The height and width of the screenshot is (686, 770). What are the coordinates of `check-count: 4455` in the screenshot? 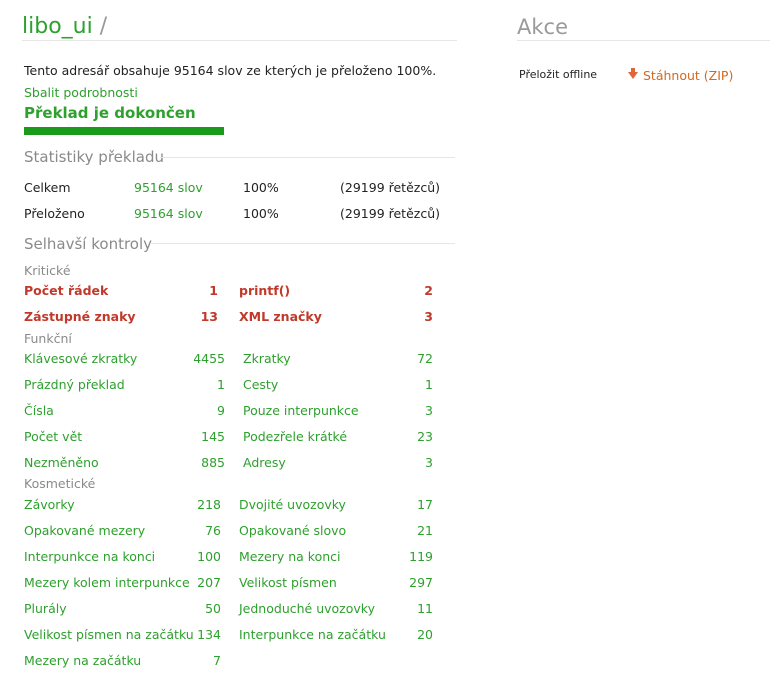 It's located at (209, 358).